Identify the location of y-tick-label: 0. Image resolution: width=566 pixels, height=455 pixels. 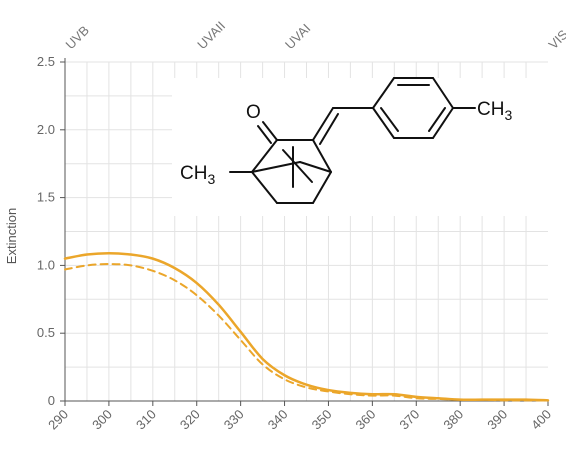
(51, 400).